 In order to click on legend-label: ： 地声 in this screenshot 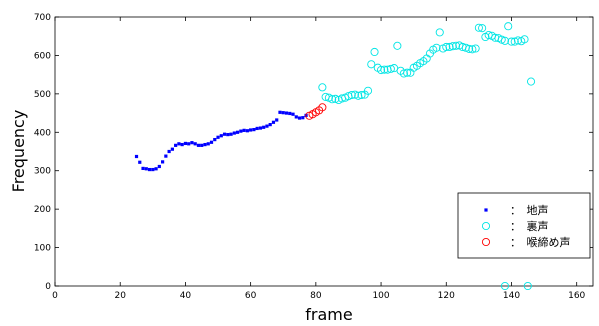, I will do `click(529, 210)`.